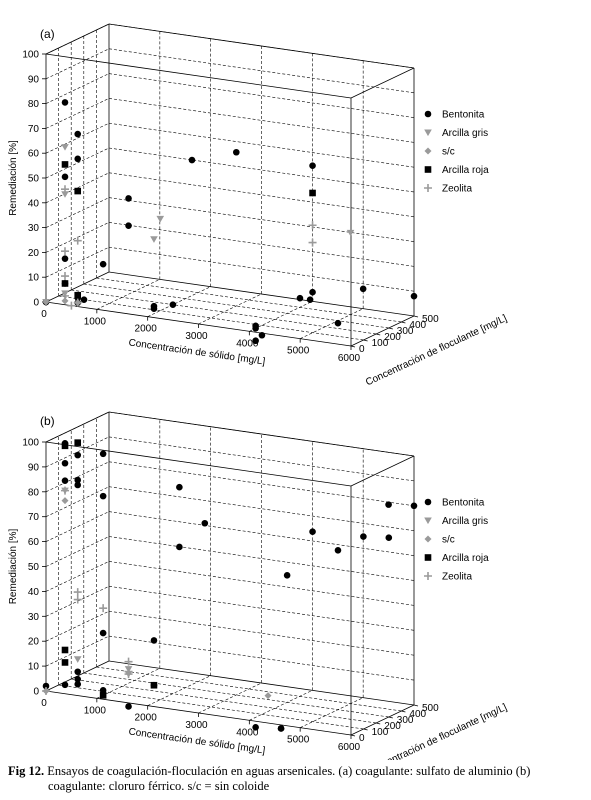 This screenshot has width=591, height=800. What do you see at coordinates (196, 725) in the screenshot?
I see `x-tick-label: 3000` at bounding box center [196, 725].